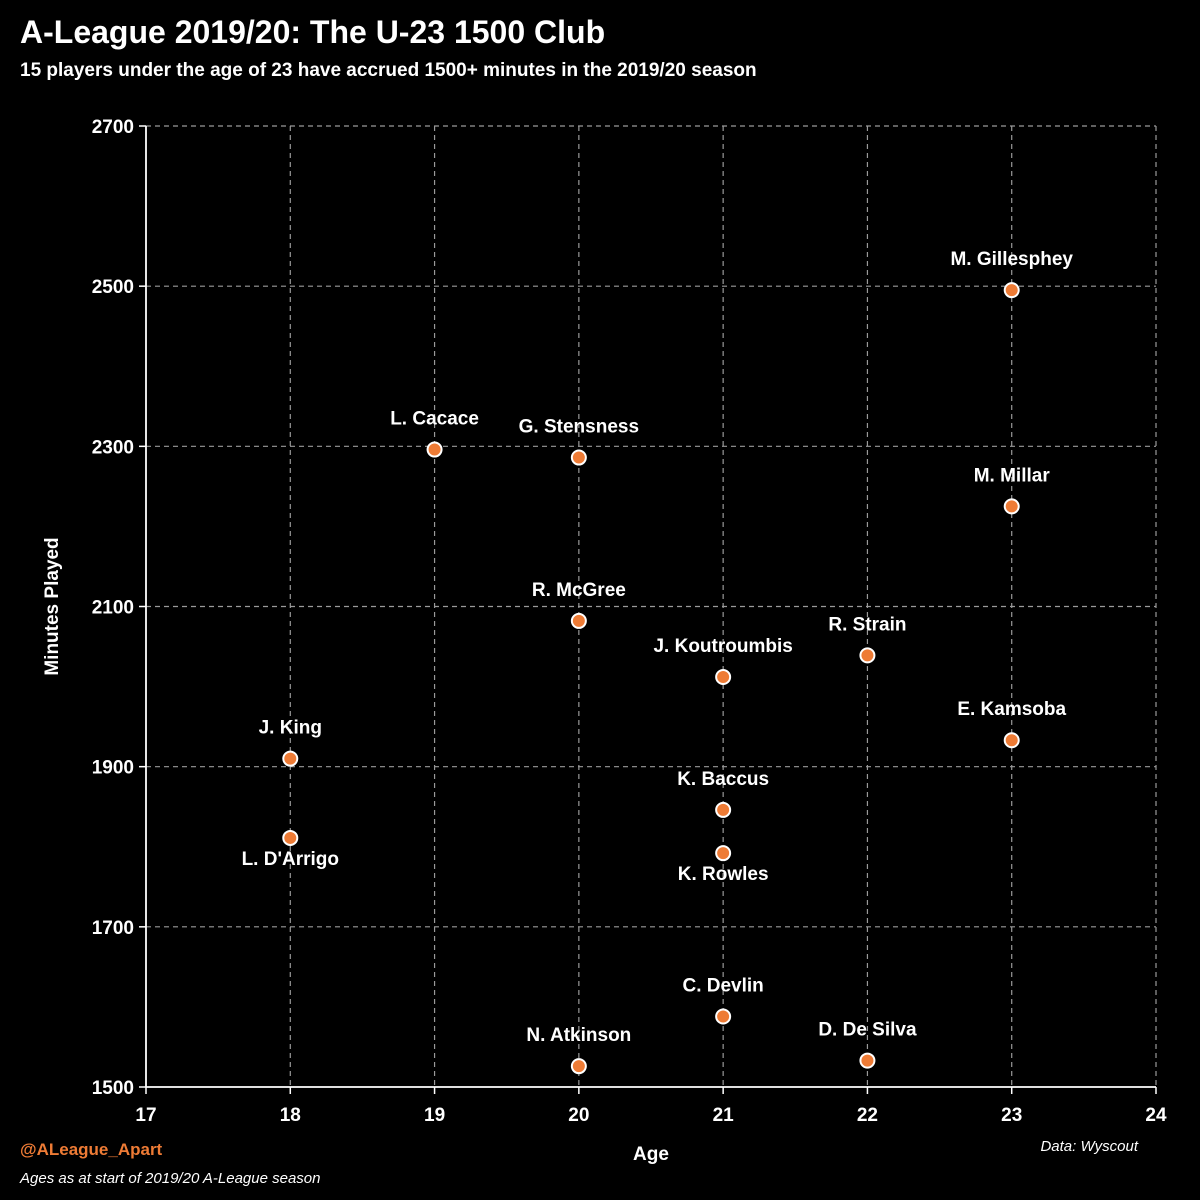  Describe the element at coordinates (722, 986) in the screenshot. I see `point-label: C. Devlin` at that location.